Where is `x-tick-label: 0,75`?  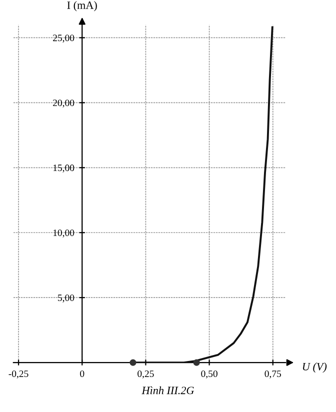 x-tick-label: 0,75 is located at coordinates (273, 374).